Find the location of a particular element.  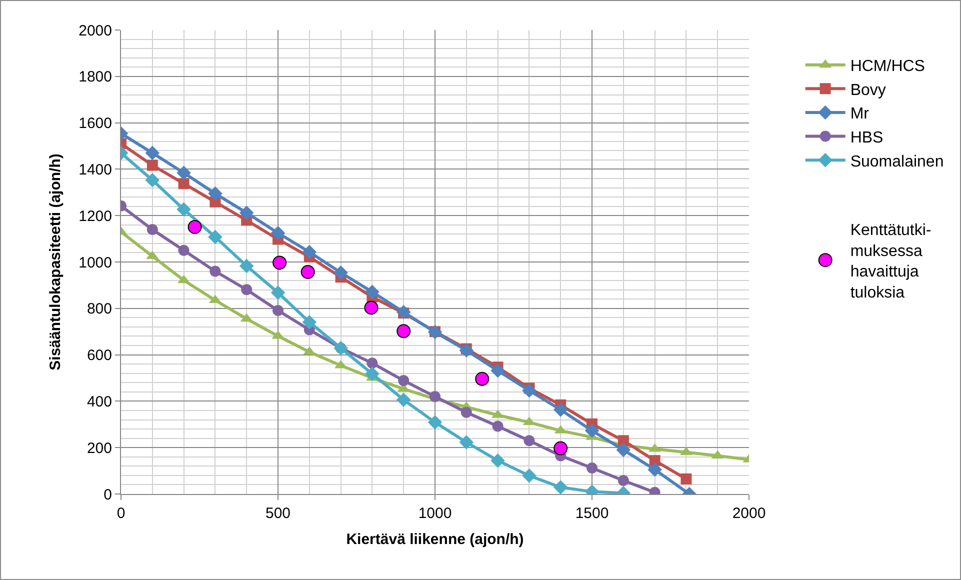

y-tick-label: 400 is located at coordinates (99, 401).